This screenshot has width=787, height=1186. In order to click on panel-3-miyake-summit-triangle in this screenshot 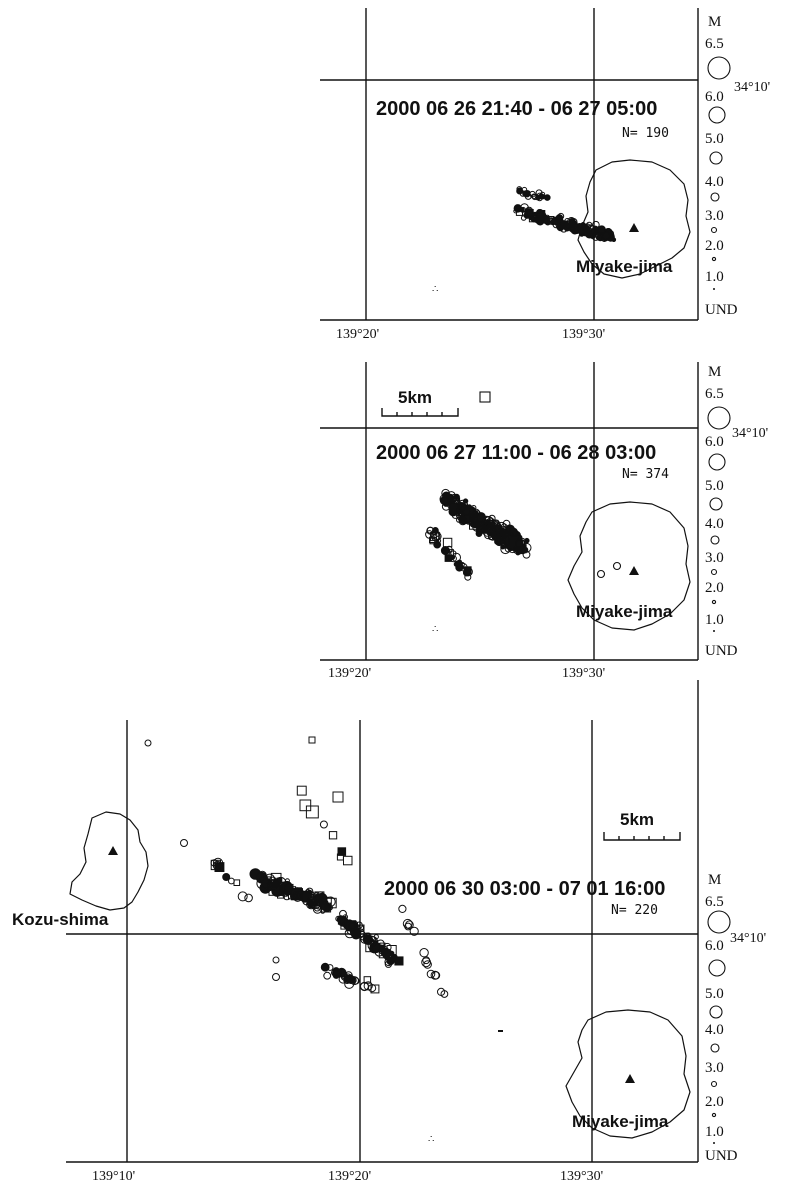, I will do `click(630, 1078)`.